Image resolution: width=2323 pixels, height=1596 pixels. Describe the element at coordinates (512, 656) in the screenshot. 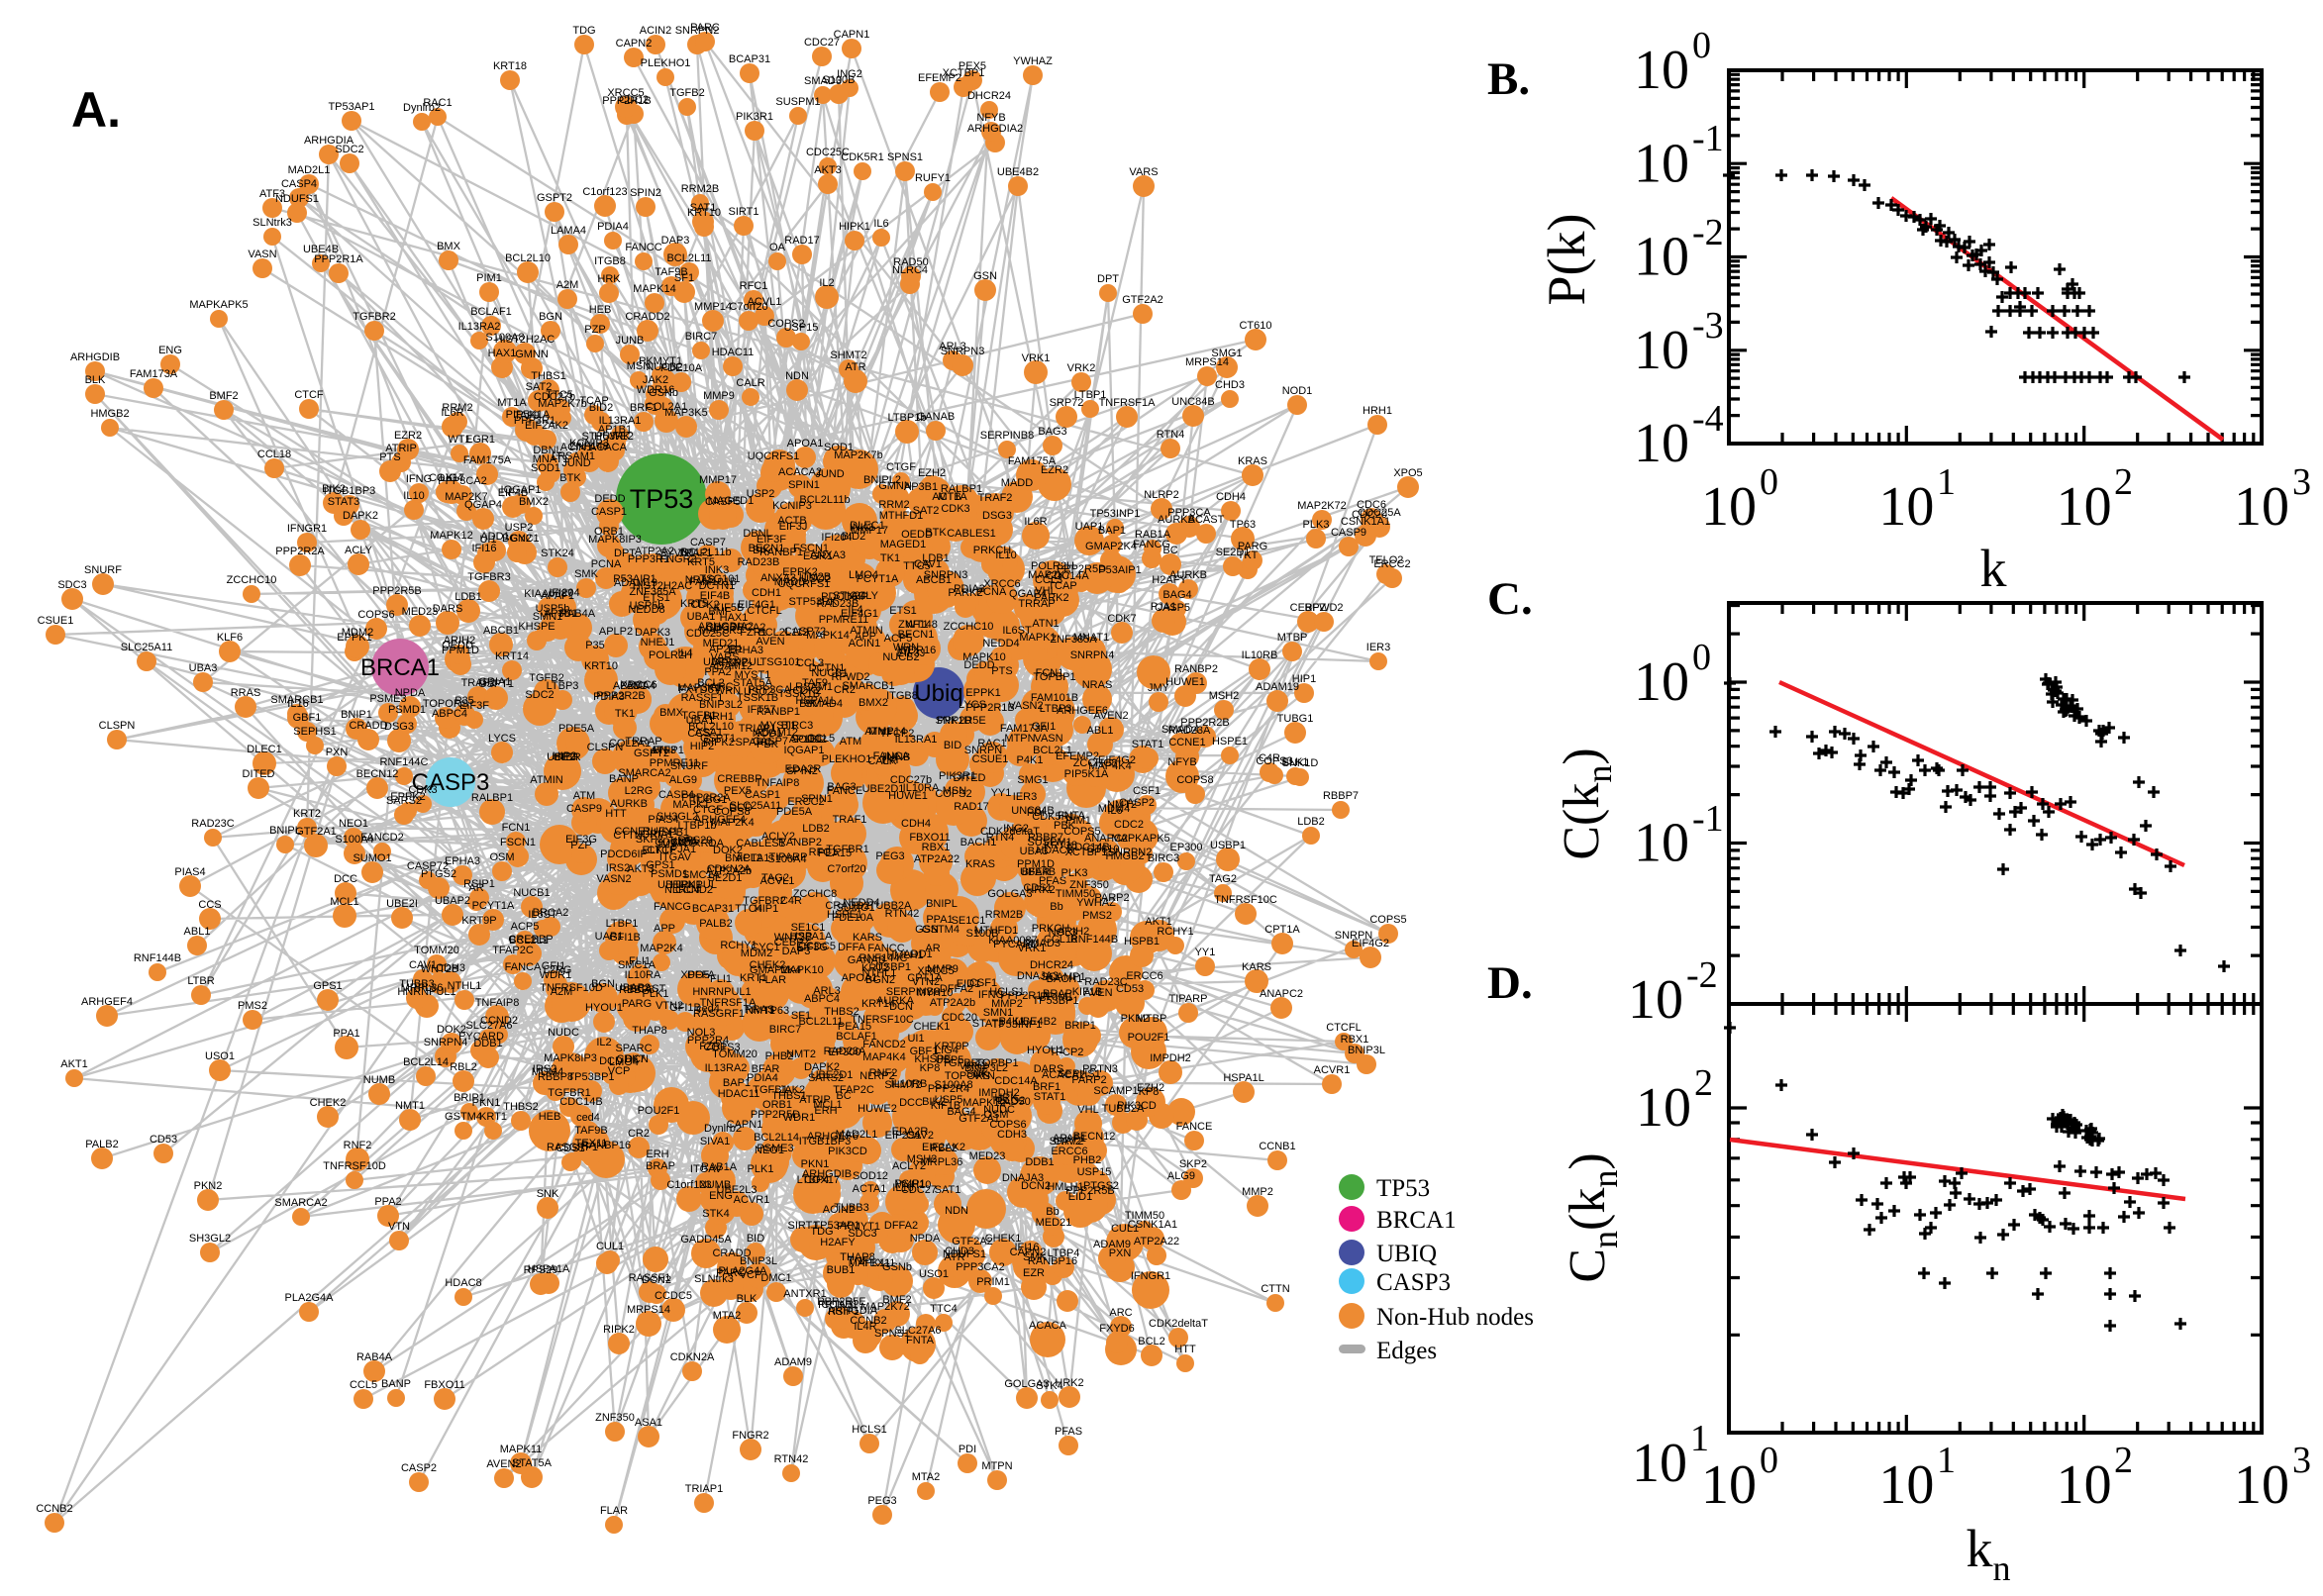

I see `svg-text: KRT14` at that location.